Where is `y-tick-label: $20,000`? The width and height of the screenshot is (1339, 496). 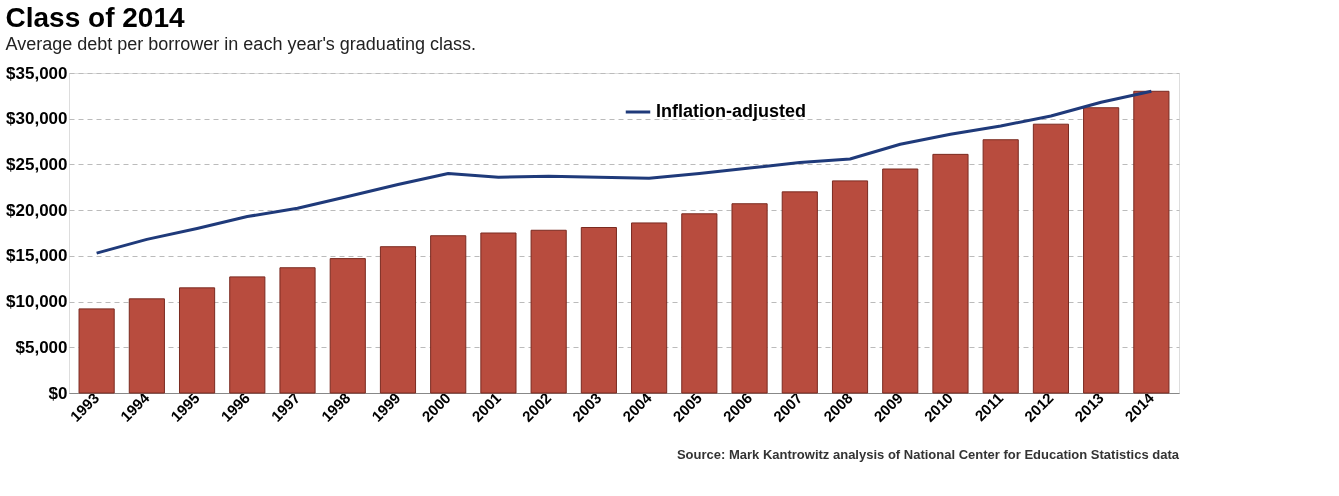 y-tick-label: $20,000 is located at coordinates (37, 210).